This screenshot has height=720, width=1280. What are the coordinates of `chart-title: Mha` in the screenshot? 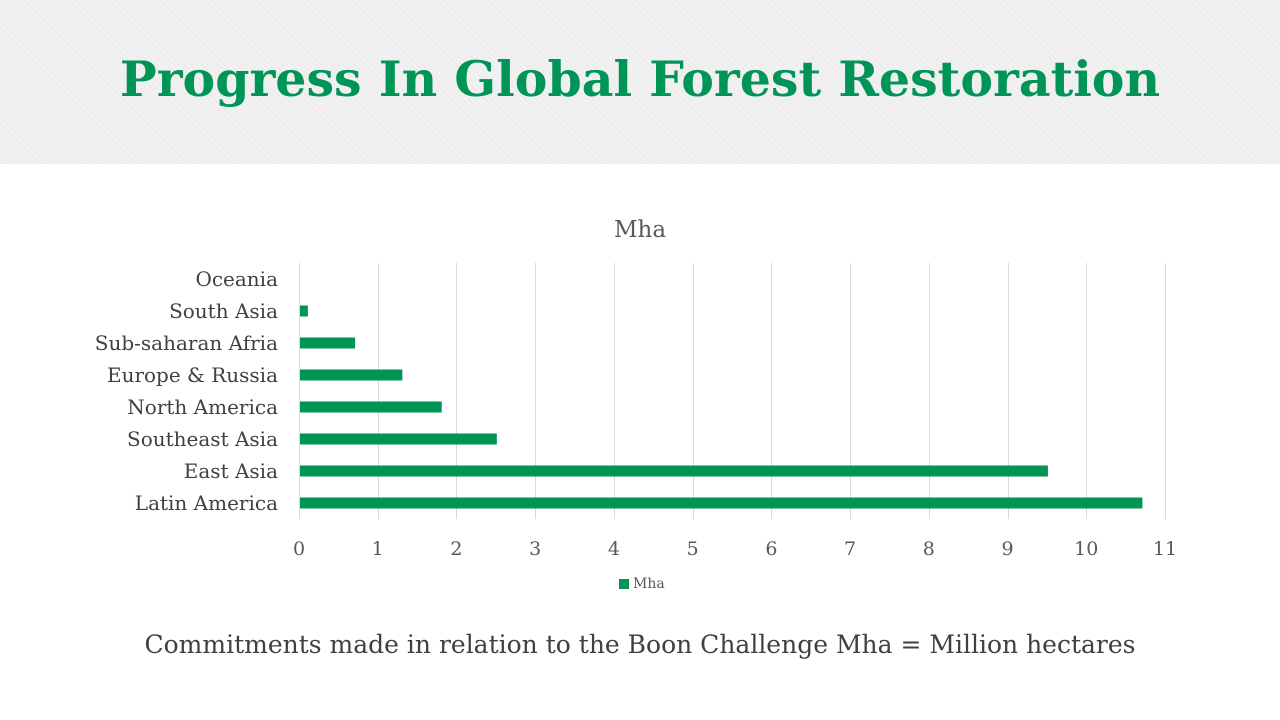 It's located at (640, 230).